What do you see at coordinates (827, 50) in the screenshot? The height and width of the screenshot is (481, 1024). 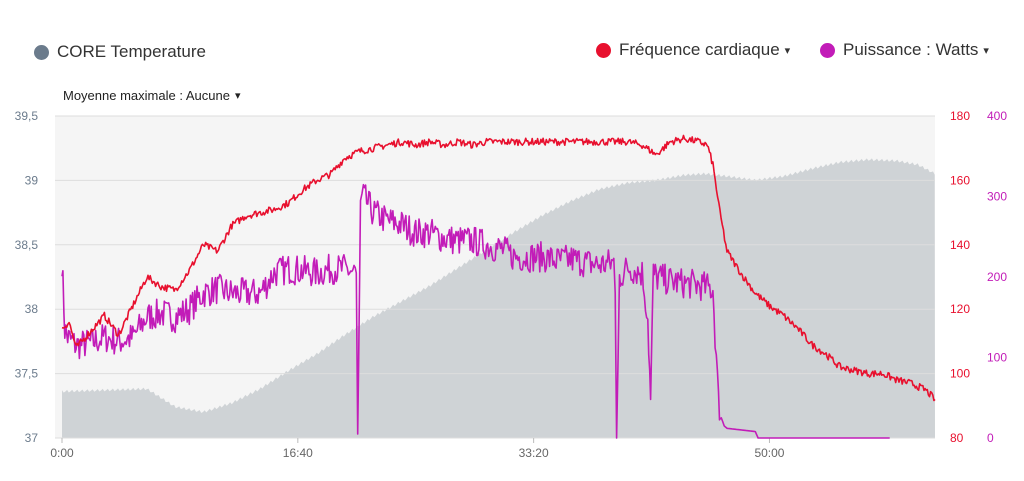 I see `power-swatch-icon` at bounding box center [827, 50].